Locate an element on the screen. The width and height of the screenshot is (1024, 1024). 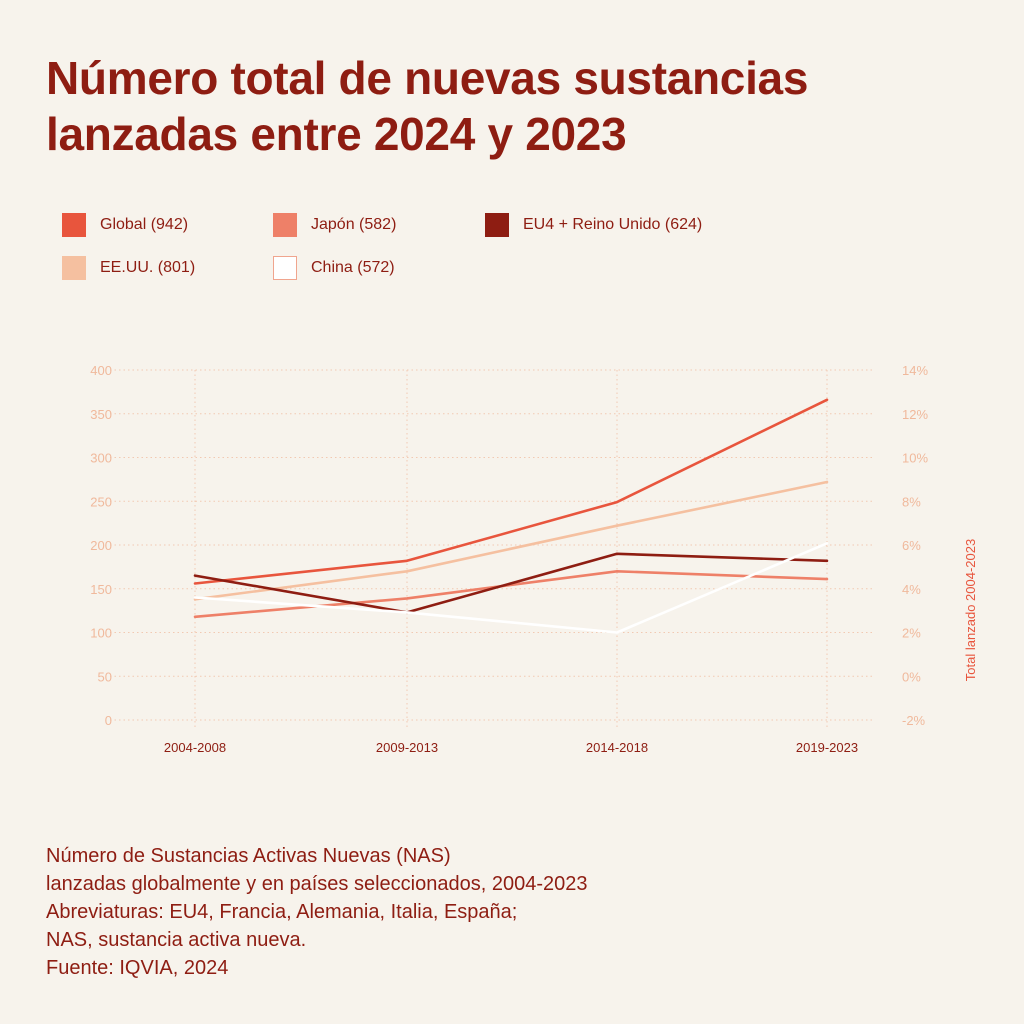
y-tick-label-right: 4% is located at coordinates (911, 589).